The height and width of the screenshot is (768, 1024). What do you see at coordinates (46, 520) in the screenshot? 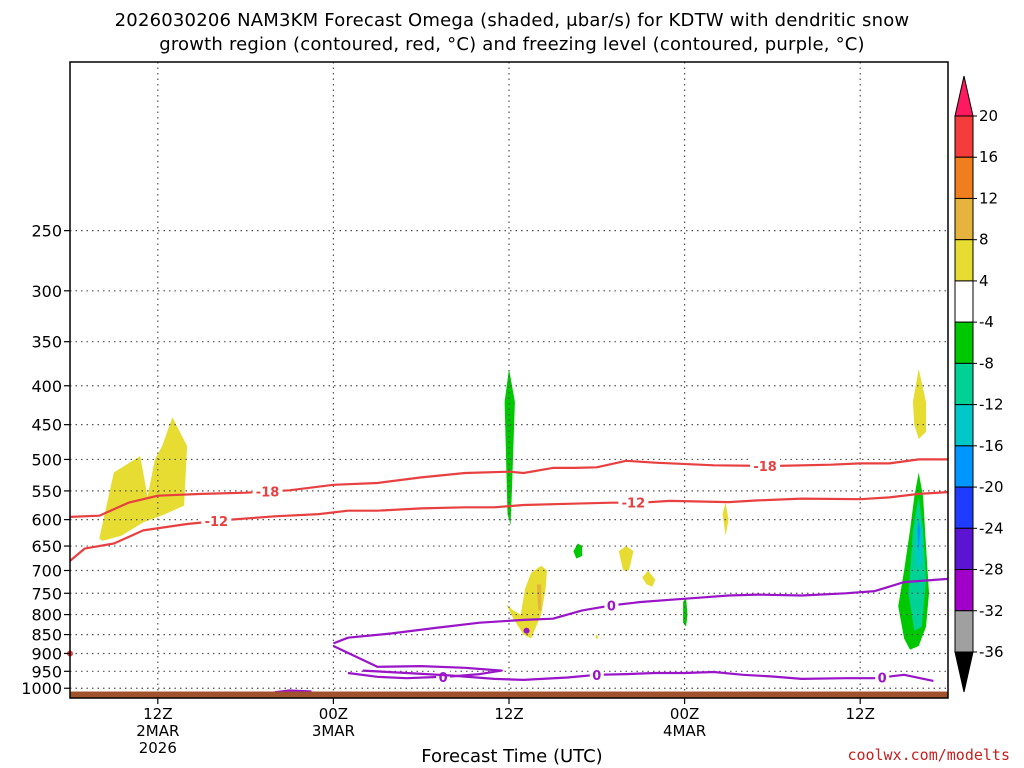
I see `y-tick-label: 600` at bounding box center [46, 520].